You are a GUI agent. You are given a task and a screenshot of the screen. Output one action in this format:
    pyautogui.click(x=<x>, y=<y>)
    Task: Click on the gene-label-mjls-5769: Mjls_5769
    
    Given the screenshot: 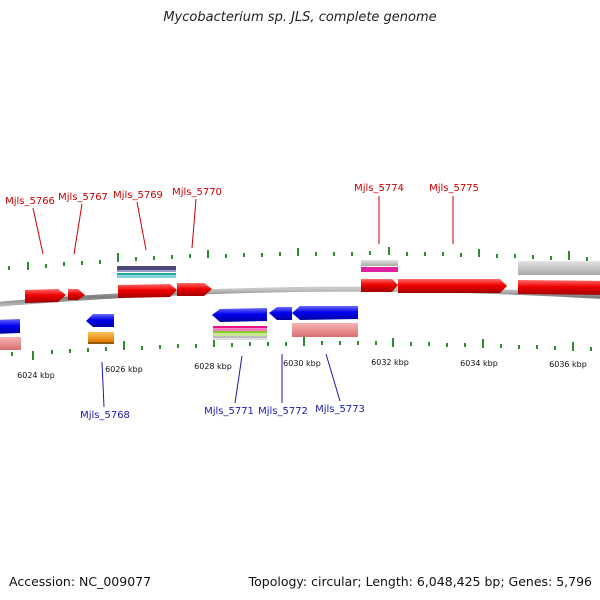 What is the action you would take?
    pyautogui.click(x=138, y=195)
    